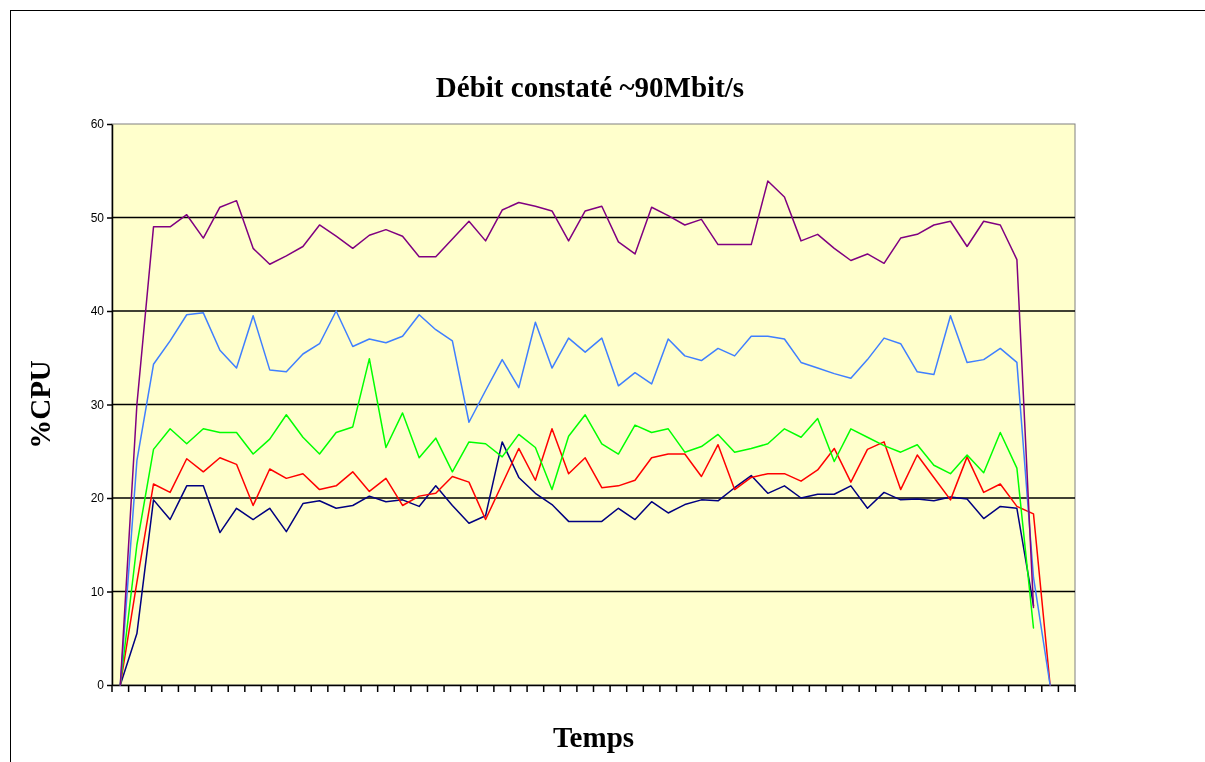  I want to click on y-tick-label: 0, so click(101, 685).